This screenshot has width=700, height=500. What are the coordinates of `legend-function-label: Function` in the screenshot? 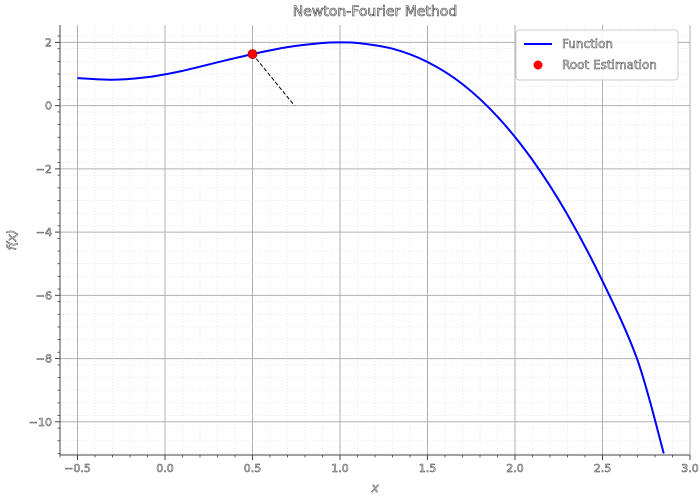 It's located at (587, 44).